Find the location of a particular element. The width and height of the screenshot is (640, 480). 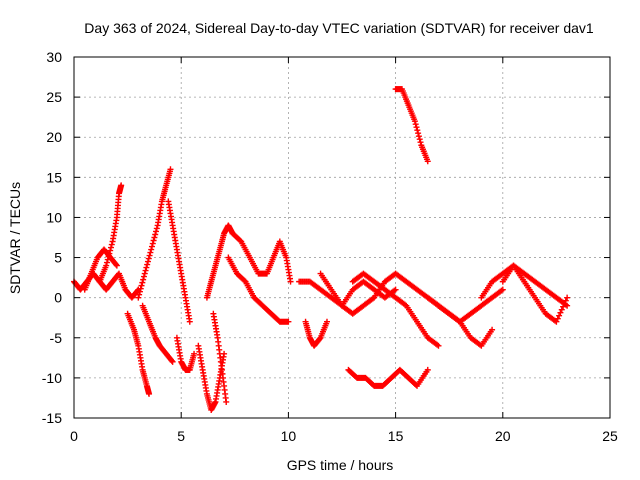

series-t17 is located at coordinates (395, 309).